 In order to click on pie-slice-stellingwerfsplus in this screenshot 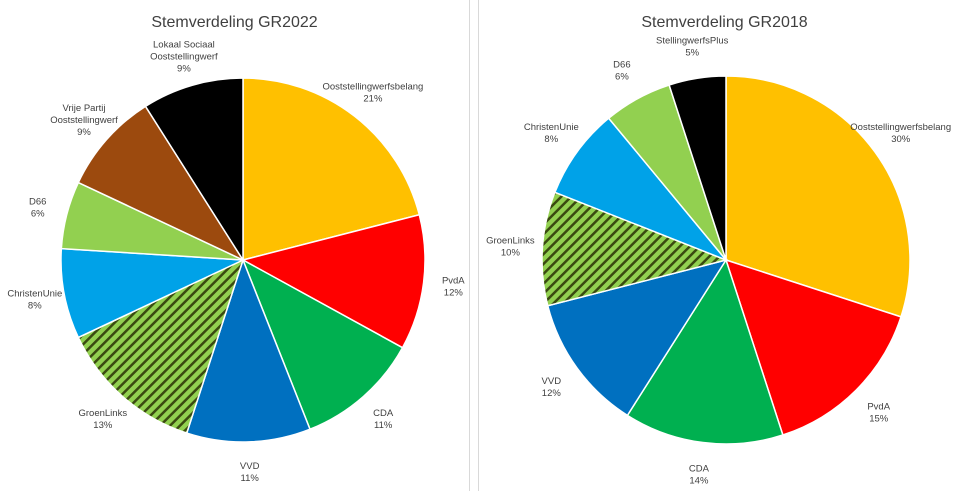, I will do `click(697, 168)`.